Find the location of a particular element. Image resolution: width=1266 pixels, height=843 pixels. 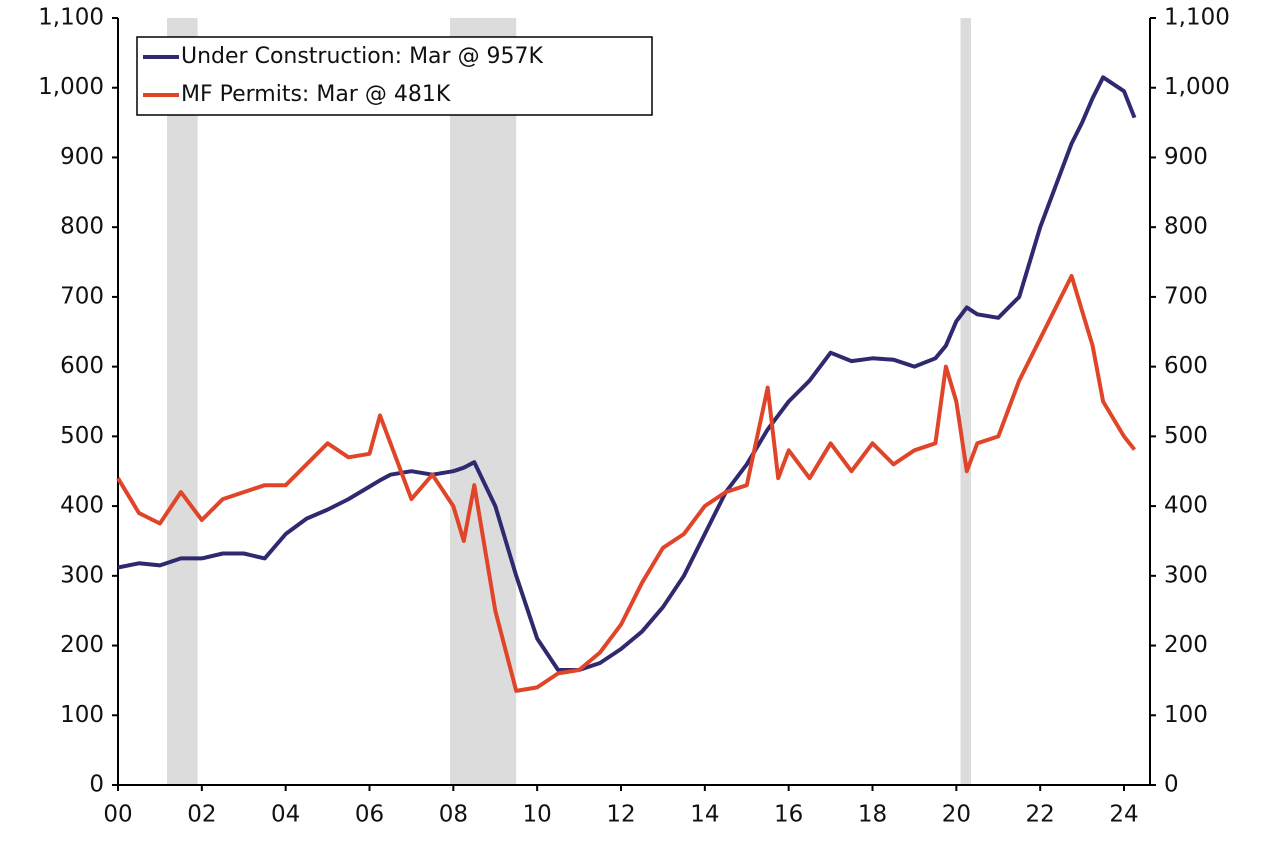

x-tick-label: 02 is located at coordinates (201, 815).